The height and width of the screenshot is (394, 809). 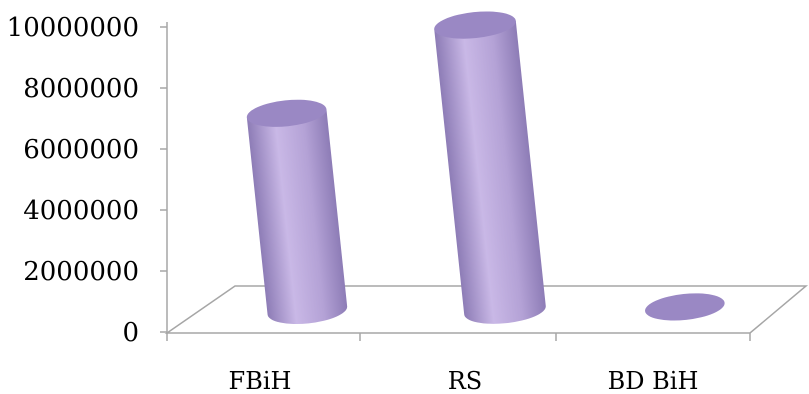 I want to click on x-category-label: BD BiH, so click(x=653, y=380).